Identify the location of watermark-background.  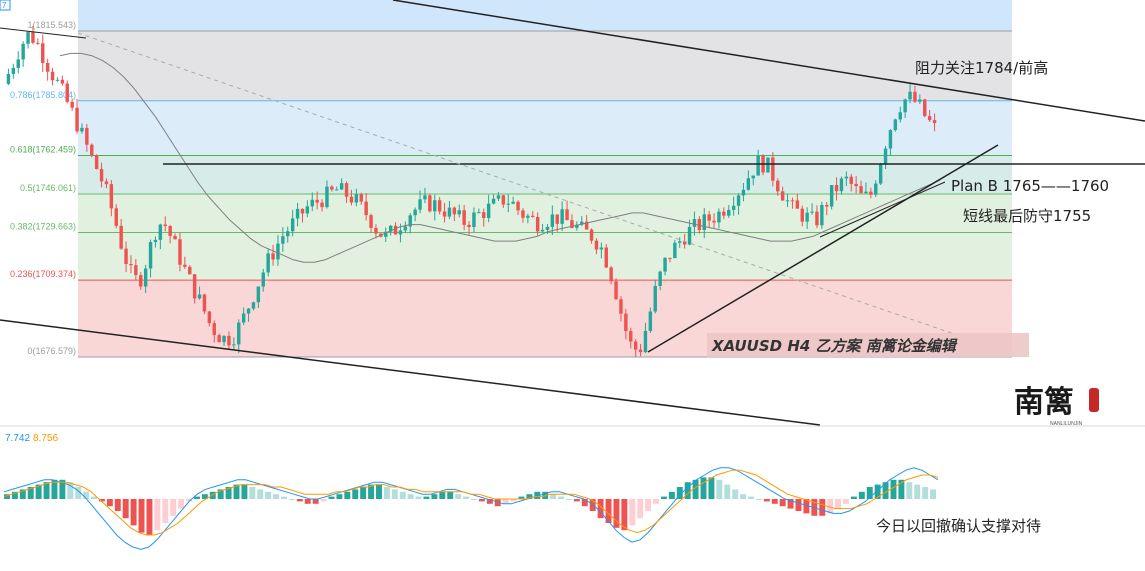
(868, 345).